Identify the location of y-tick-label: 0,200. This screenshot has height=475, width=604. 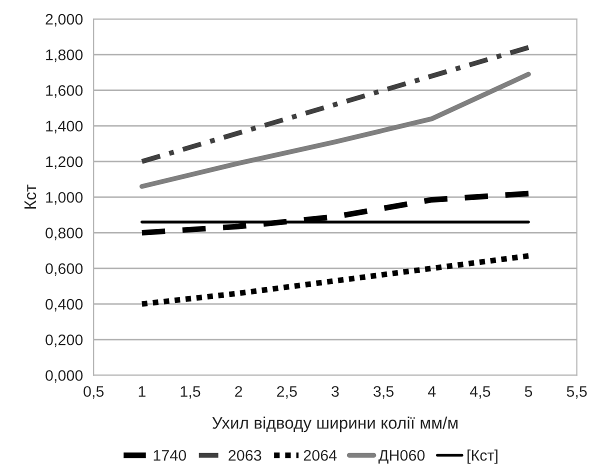
(64, 341).